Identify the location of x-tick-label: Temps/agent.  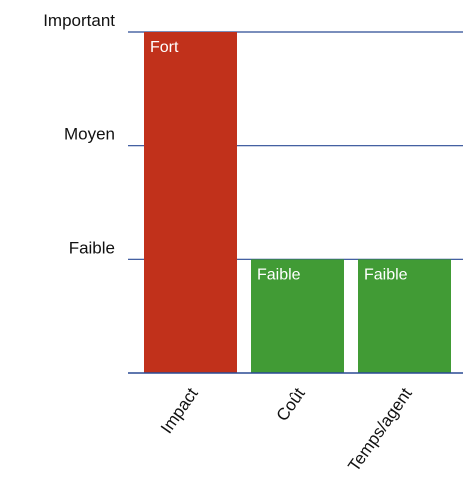
(380, 429).